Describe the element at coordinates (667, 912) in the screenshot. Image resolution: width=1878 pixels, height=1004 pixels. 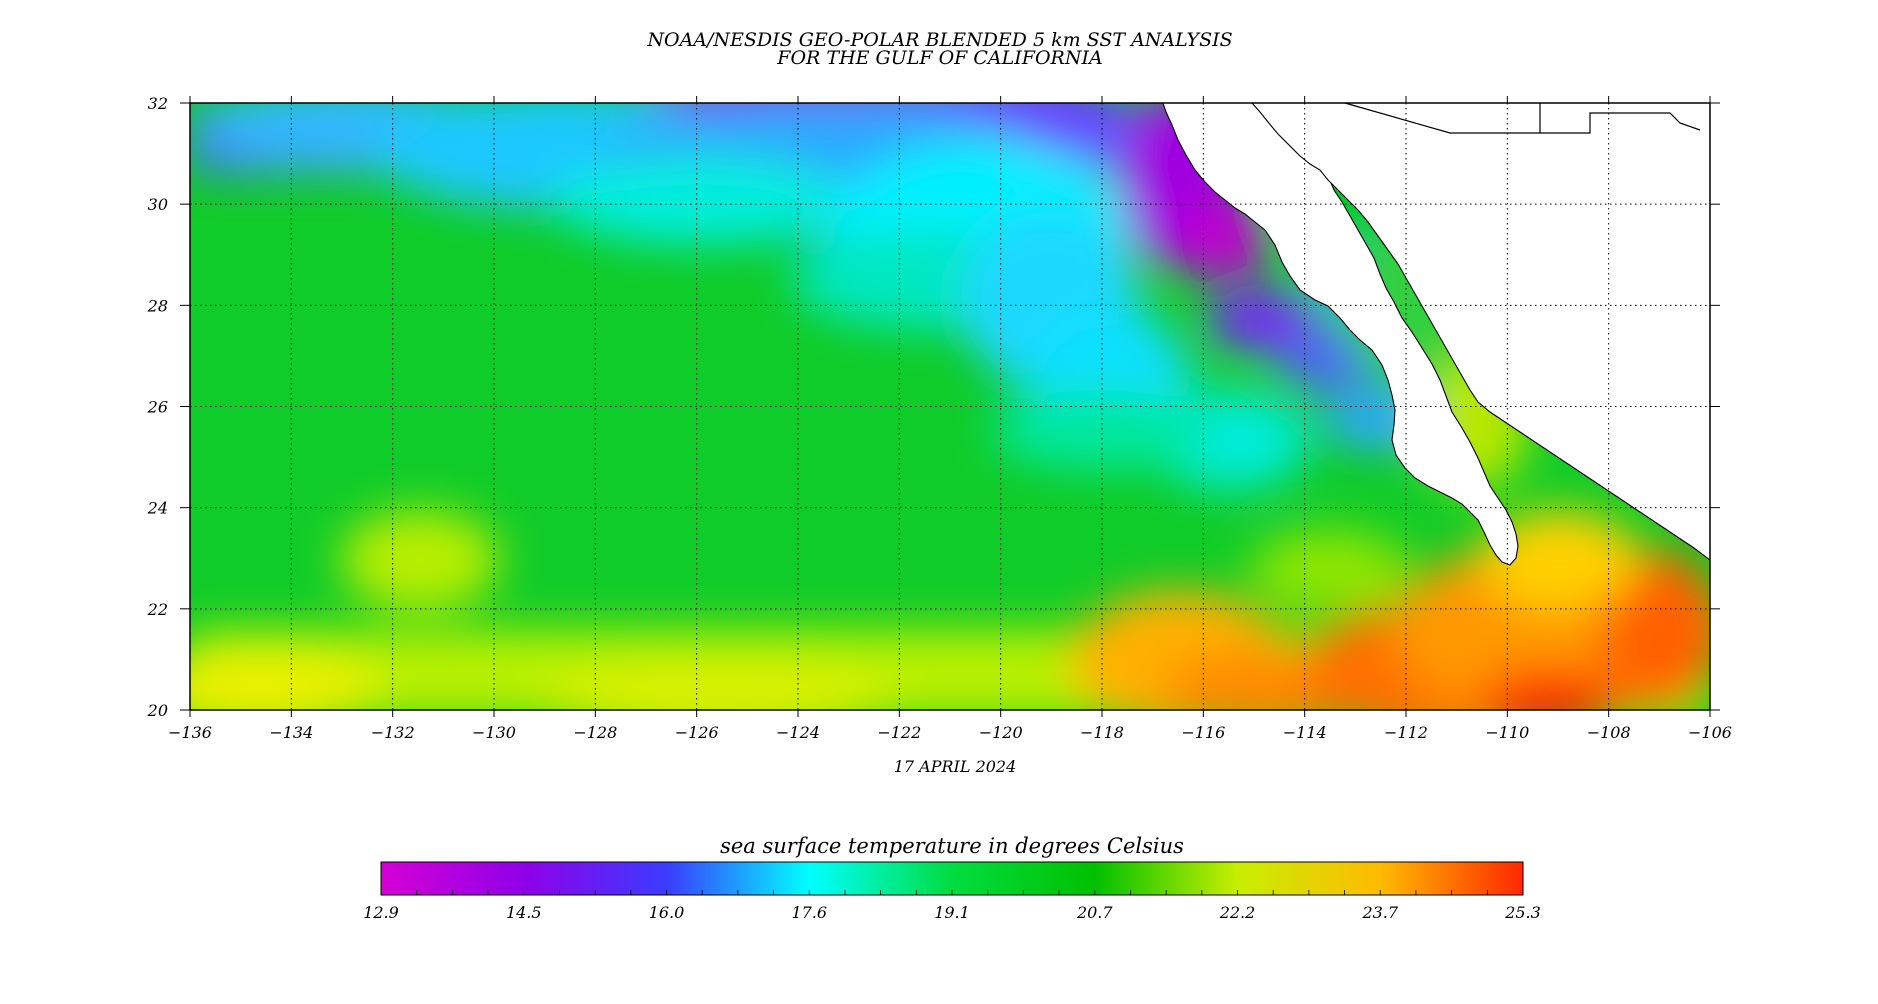
I see `colorbar-tick-label: 16.0` at that location.